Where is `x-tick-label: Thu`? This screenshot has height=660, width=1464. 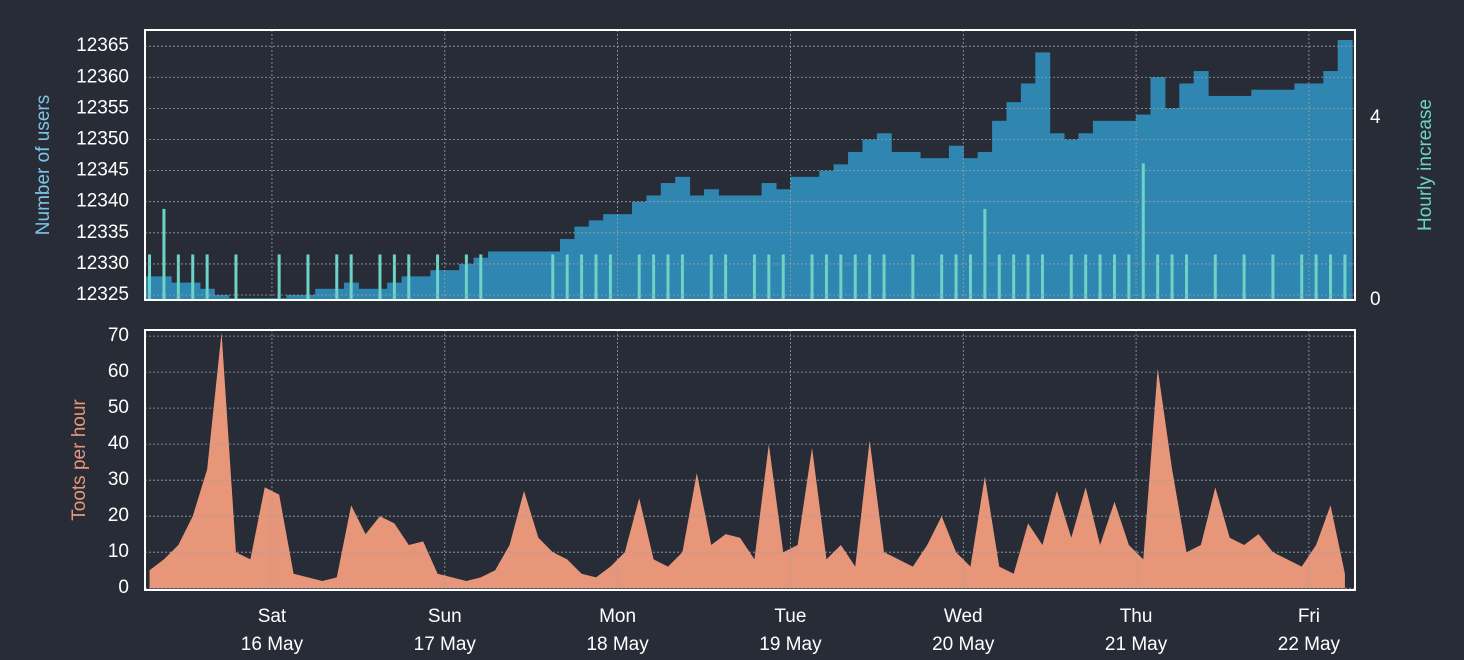 x-tick-label: Thu is located at coordinates (1136, 616).